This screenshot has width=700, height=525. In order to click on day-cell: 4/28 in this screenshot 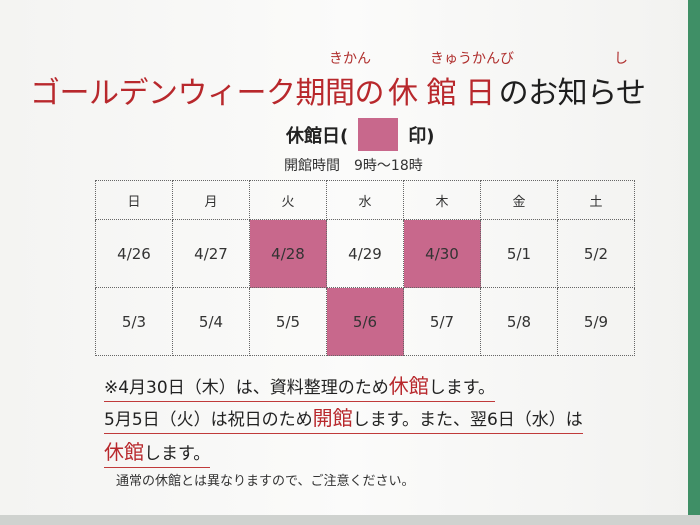, I will do `click(288, 253)`.